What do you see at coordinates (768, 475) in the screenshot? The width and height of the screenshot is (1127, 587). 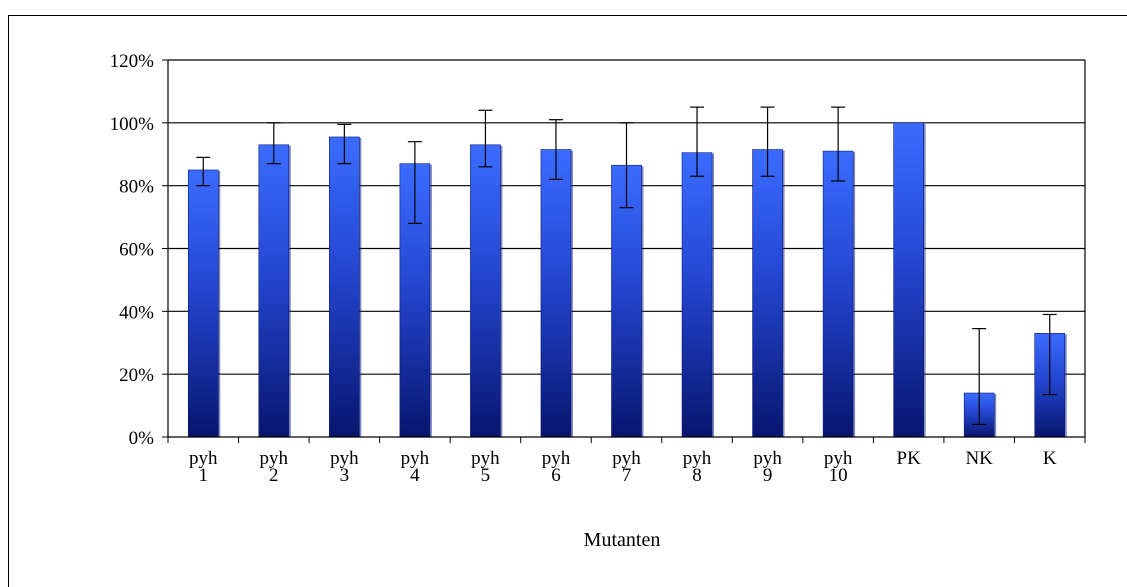 I see `x-tick-label: 9` at bounding box center [768, 475].